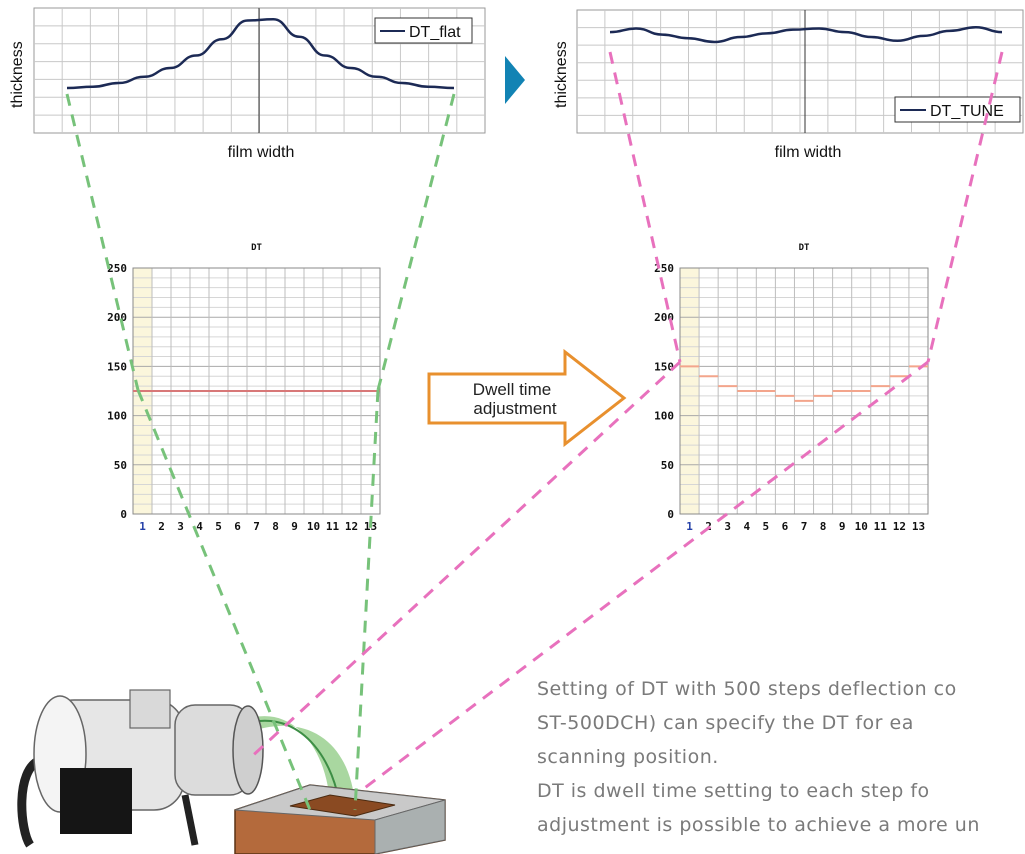 This screenshot has width=1025, height=854. What do you see at coordinates (117, 268) in the screenshot?
I see `y-tick-label: 250` at bounding box center [117, 268].